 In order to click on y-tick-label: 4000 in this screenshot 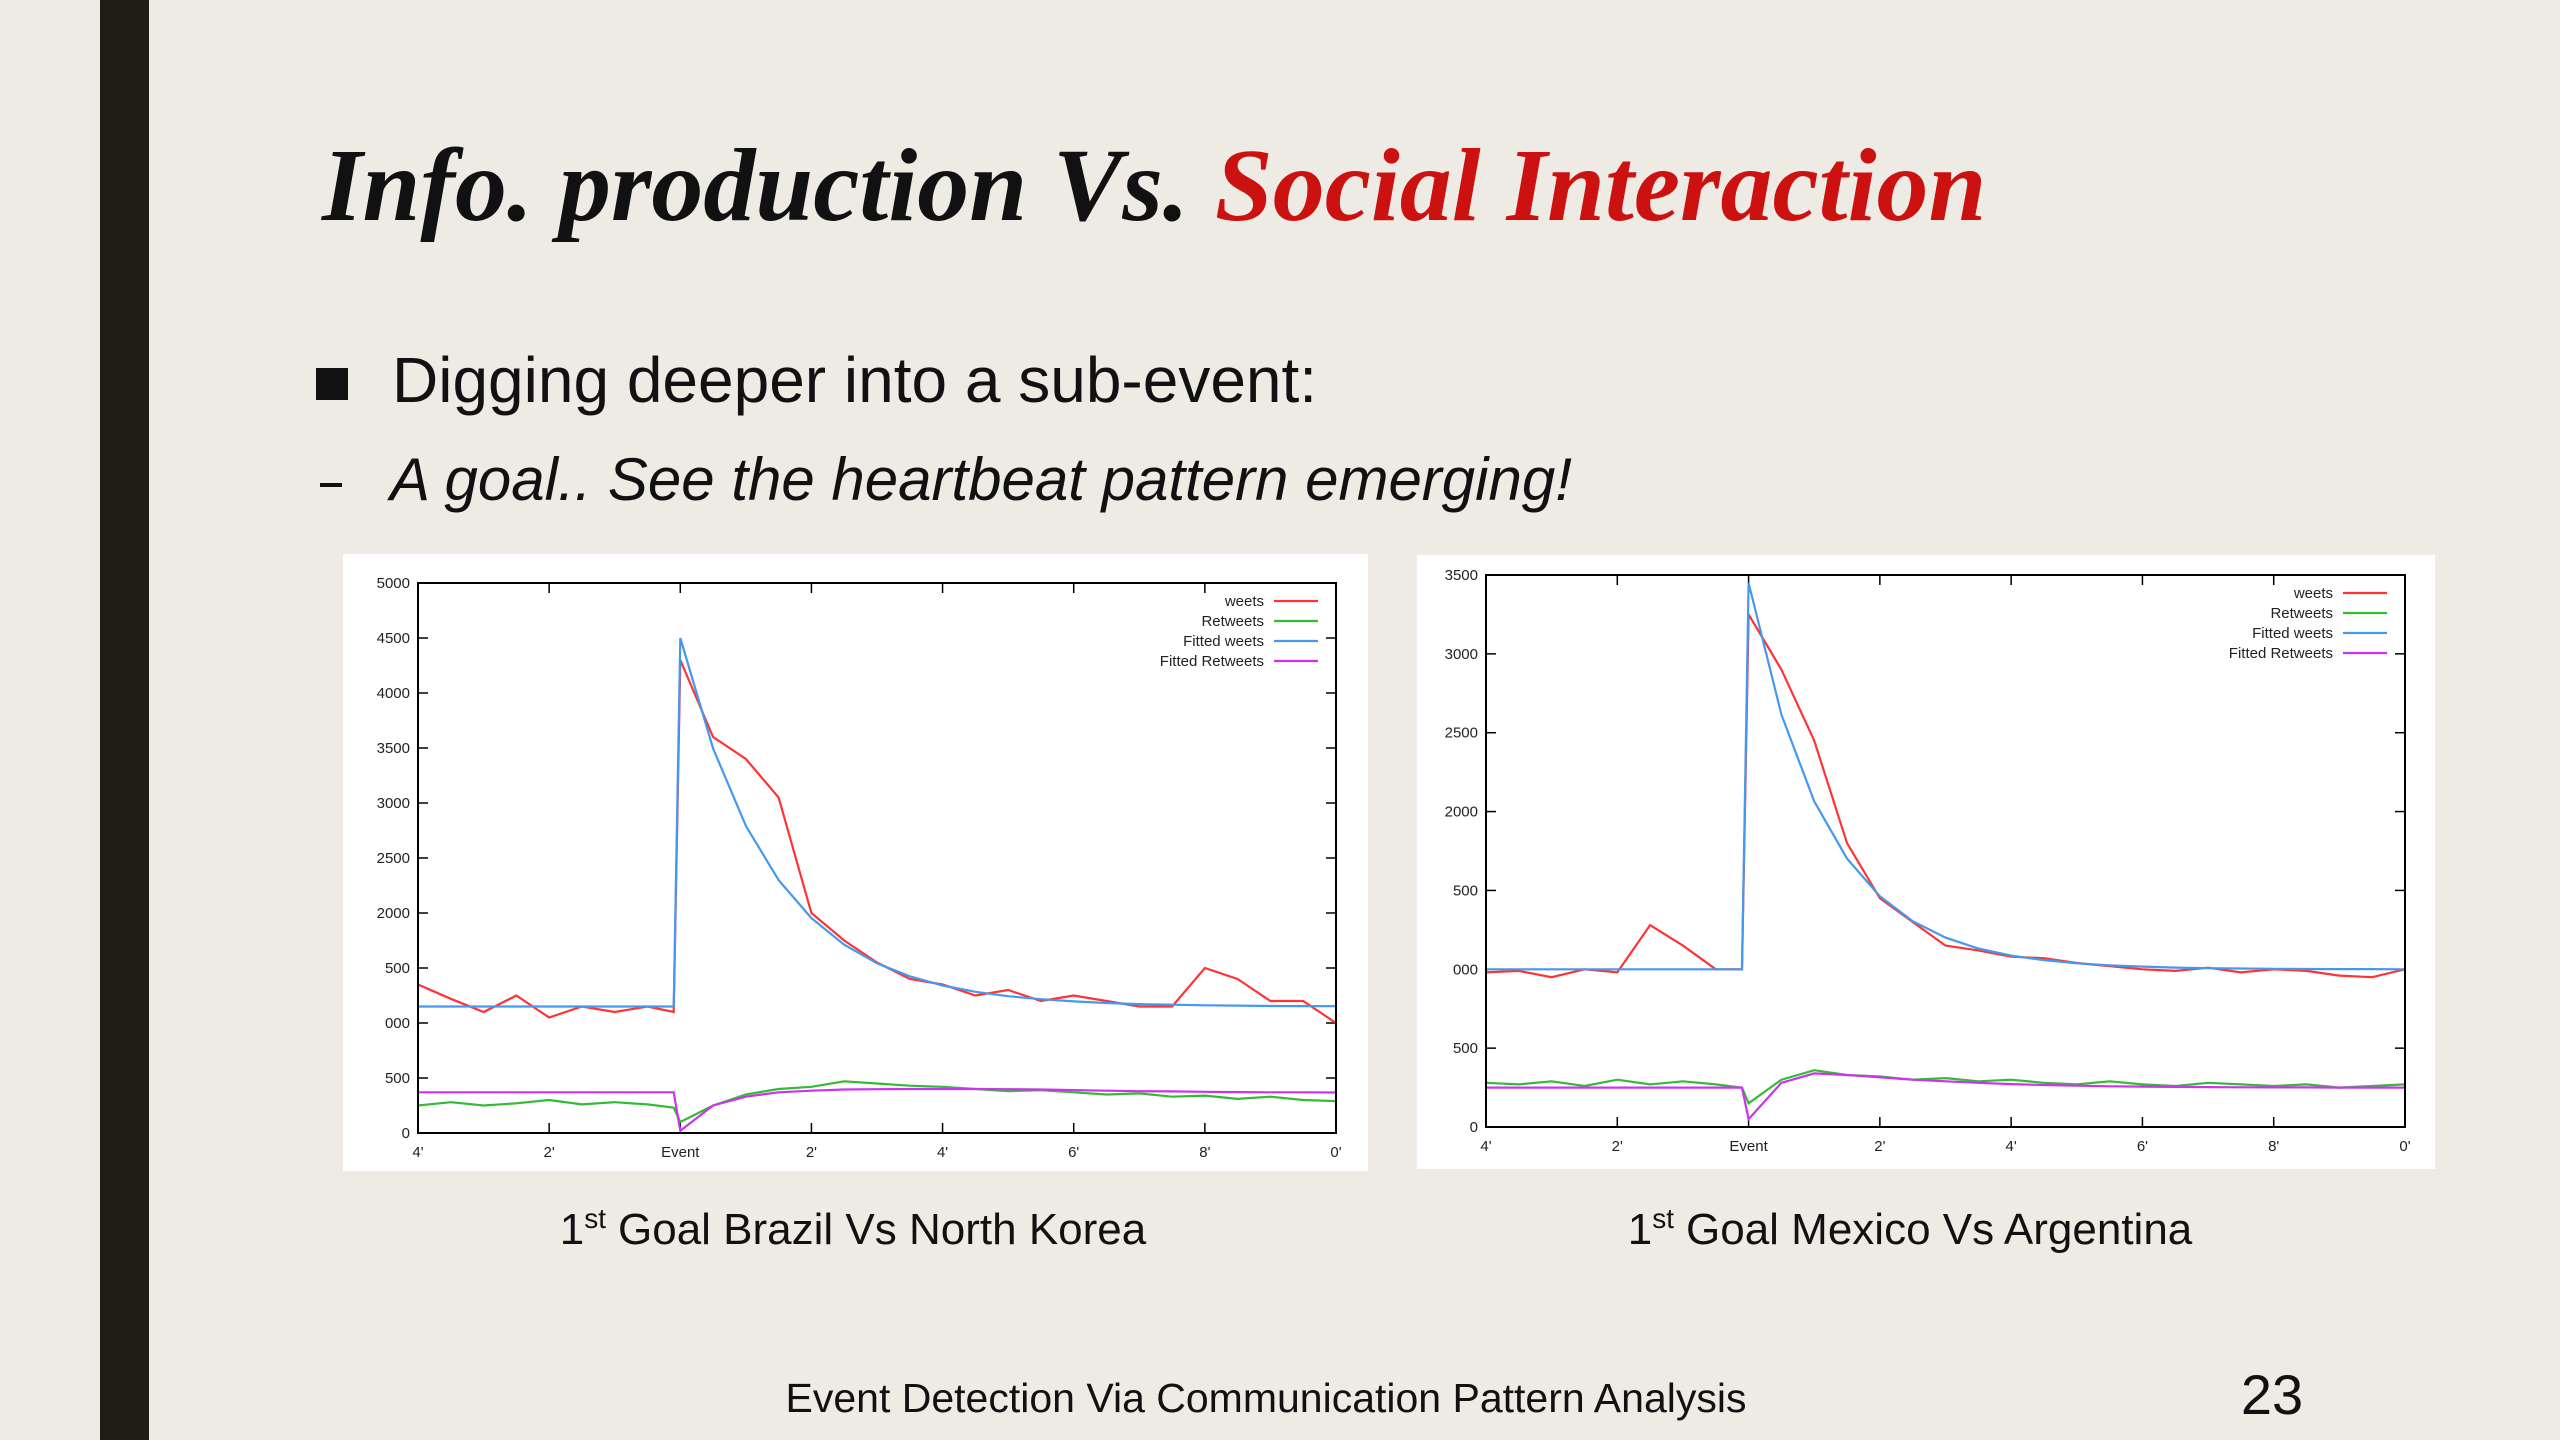, I will do `click(393, 693)`.